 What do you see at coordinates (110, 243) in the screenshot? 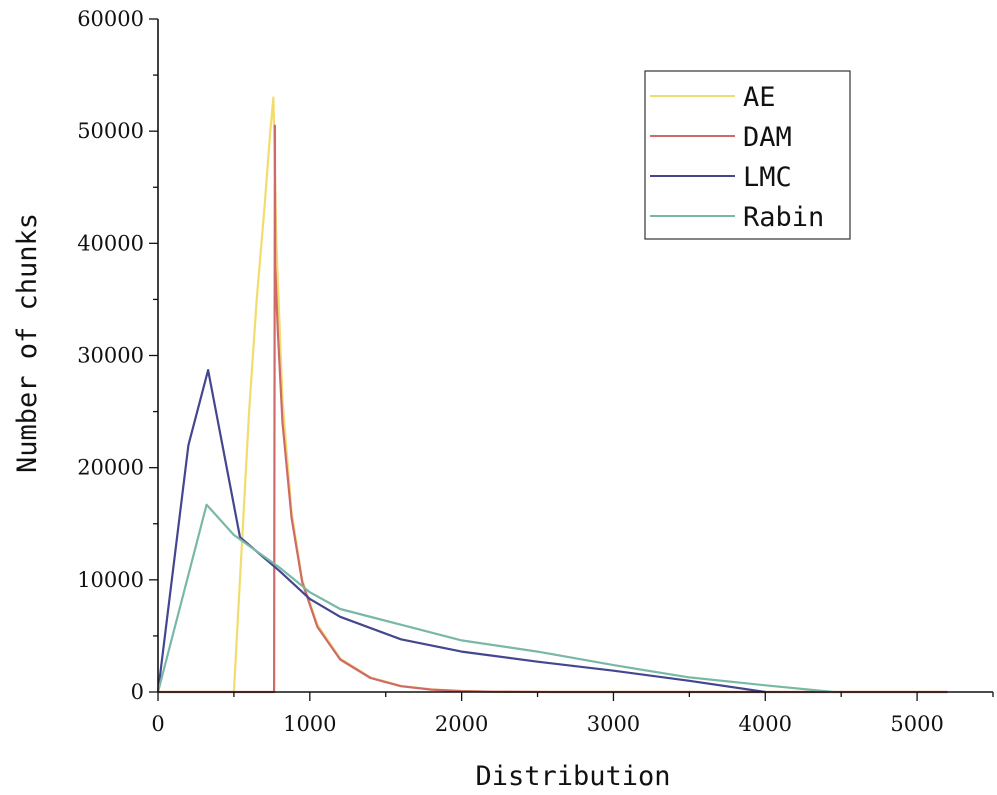
I see `y-tick-label: 40000` at bounding box center [110, 243].